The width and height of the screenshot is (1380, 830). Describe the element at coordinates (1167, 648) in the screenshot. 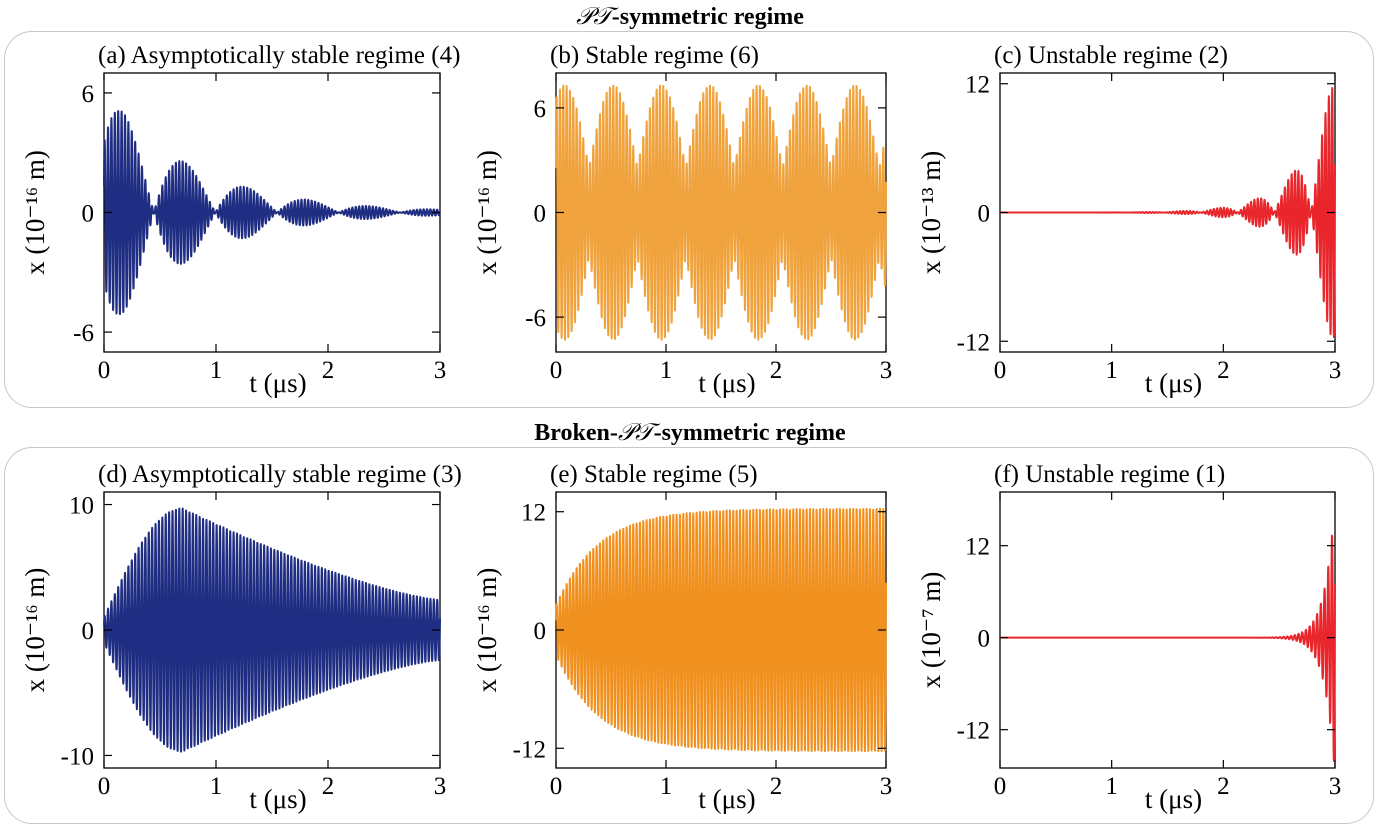

I see `series-line-f` at that location.